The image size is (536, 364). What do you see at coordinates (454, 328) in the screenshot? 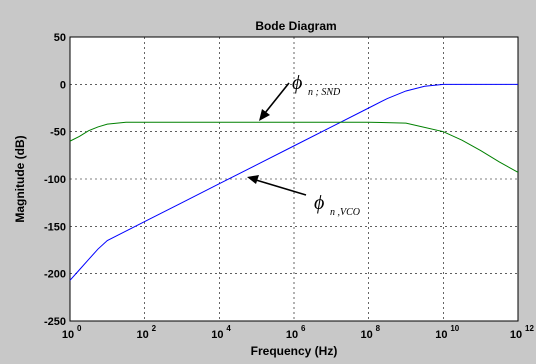
I see `x-tick-exponent: 10` at bounding box center [454, 328].